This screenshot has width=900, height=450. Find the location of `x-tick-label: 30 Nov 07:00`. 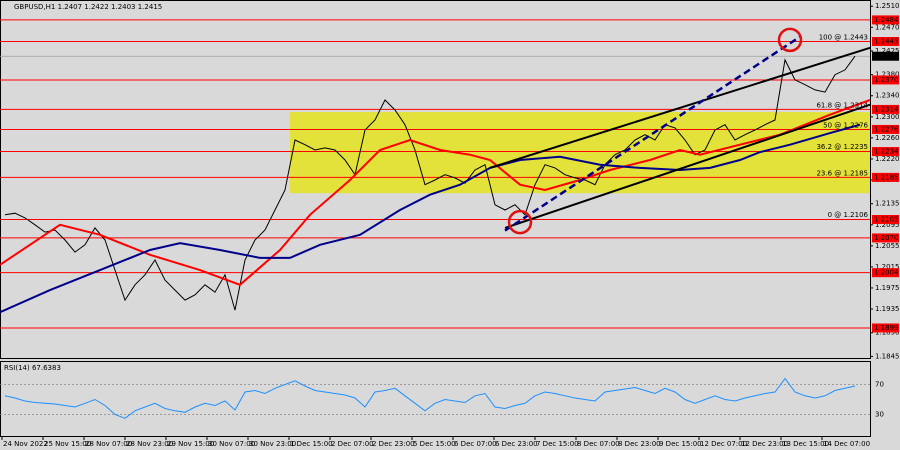

x-tick-label: 30 Nov 07:00 is located at coordinates (231, 444).